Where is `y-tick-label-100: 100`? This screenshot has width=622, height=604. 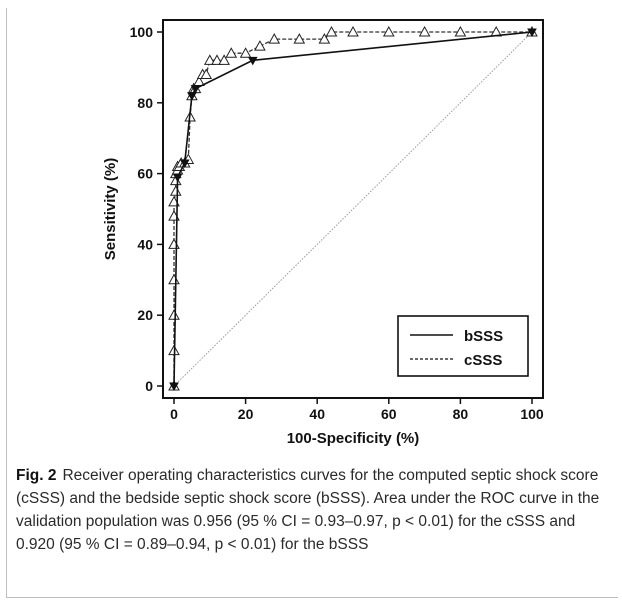
y-tick-label-100: 100 is located at coordinates (142, 32).